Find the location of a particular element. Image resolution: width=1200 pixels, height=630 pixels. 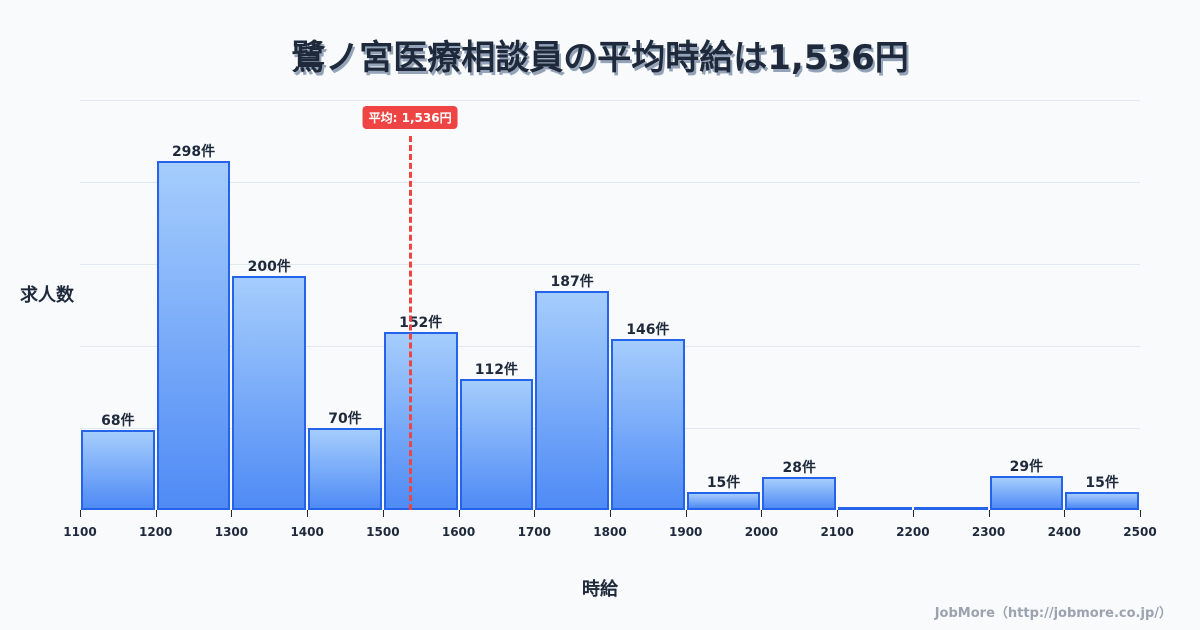

chart-title: 鷺ノ宮医療相談員の平均時給は1,536円 is located at coordinates (600, 58).